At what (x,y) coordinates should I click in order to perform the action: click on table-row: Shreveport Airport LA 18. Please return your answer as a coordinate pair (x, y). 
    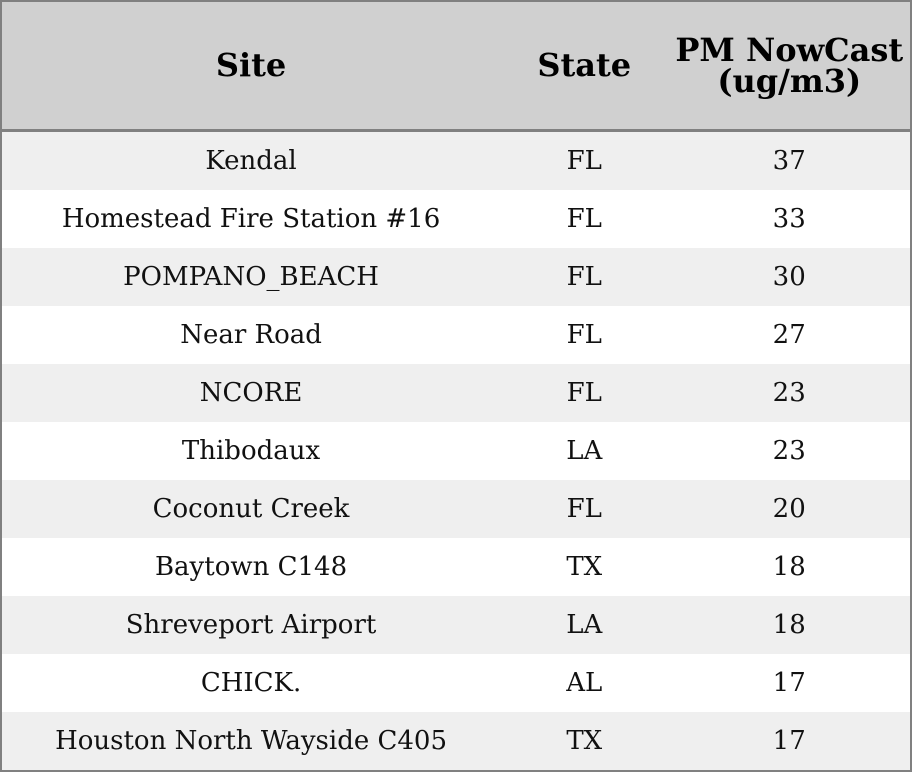
    Looking at the image, I should click on (456, 625).